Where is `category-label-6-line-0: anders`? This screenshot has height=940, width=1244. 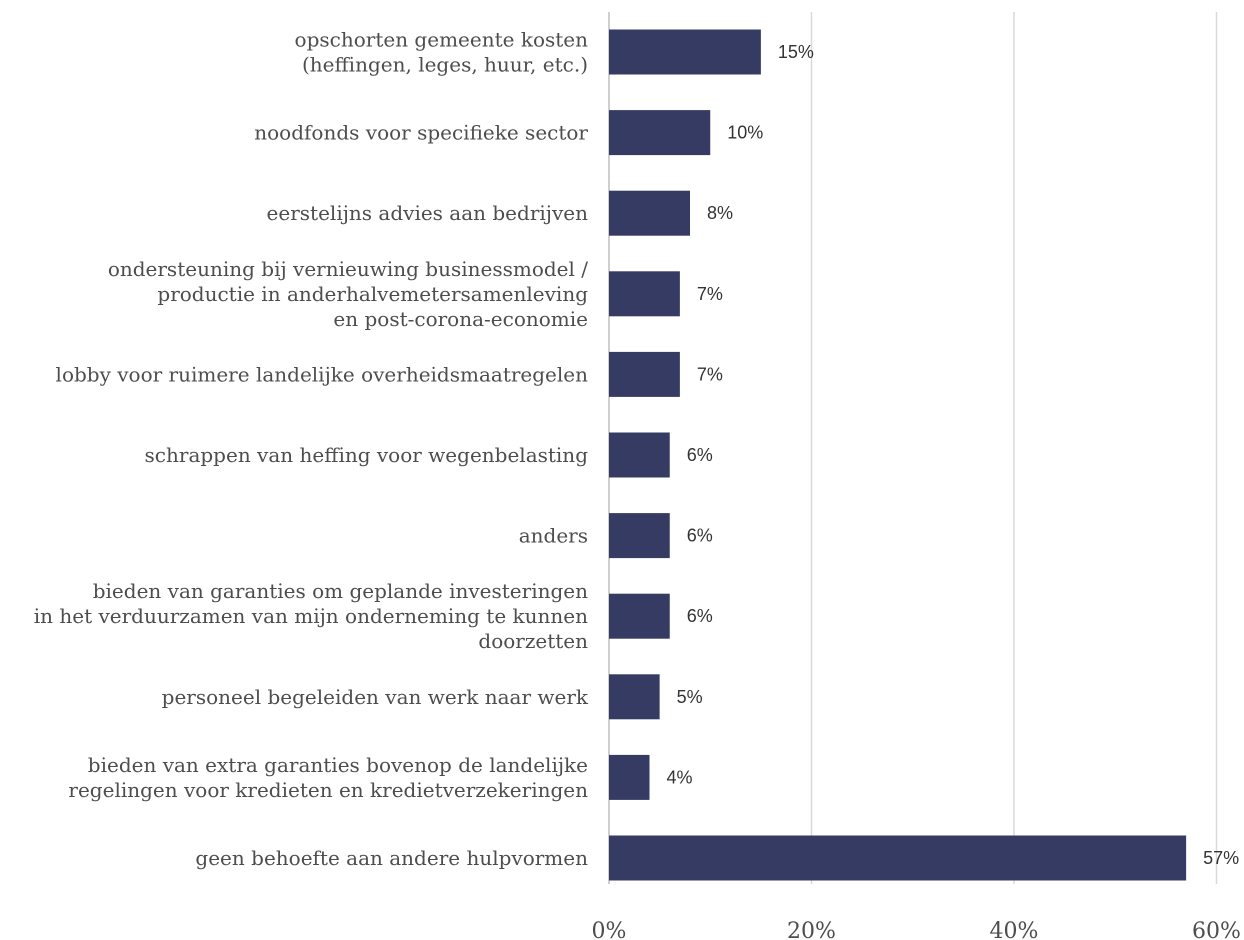 category-label-6-line-0: anders is located at coordinates (553, 536).